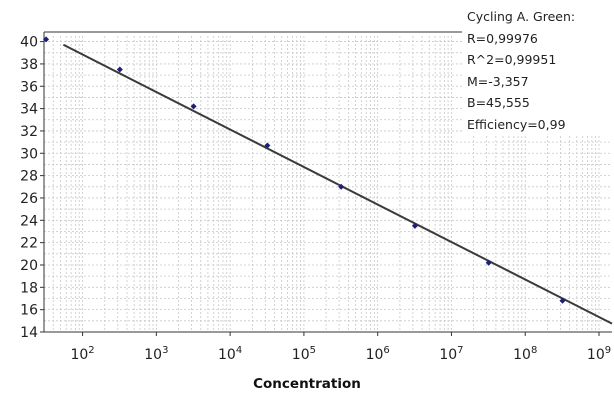  I want to click on x-tick-label: 10⁷, so click(451, 354).